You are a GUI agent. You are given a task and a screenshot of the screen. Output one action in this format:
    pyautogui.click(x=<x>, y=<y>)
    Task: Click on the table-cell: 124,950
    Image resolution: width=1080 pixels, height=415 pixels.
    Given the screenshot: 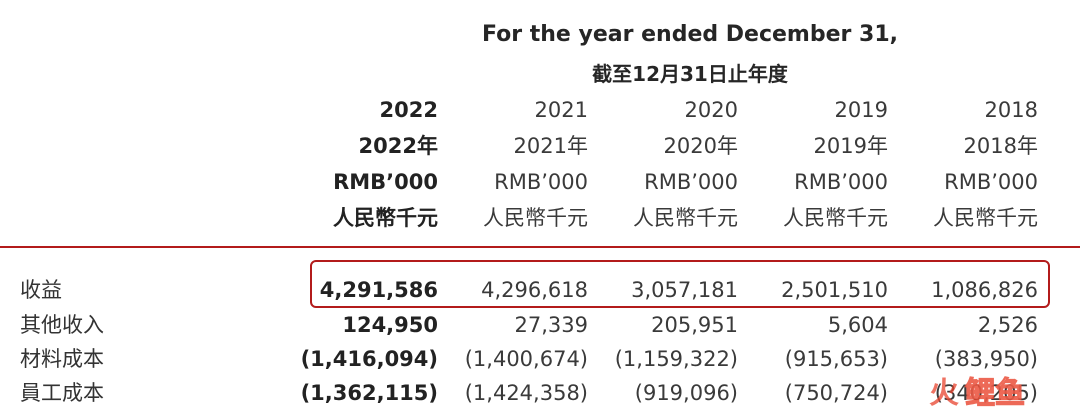 What is the action you would take?
    pyautogui.click(x=390, y=325)
    